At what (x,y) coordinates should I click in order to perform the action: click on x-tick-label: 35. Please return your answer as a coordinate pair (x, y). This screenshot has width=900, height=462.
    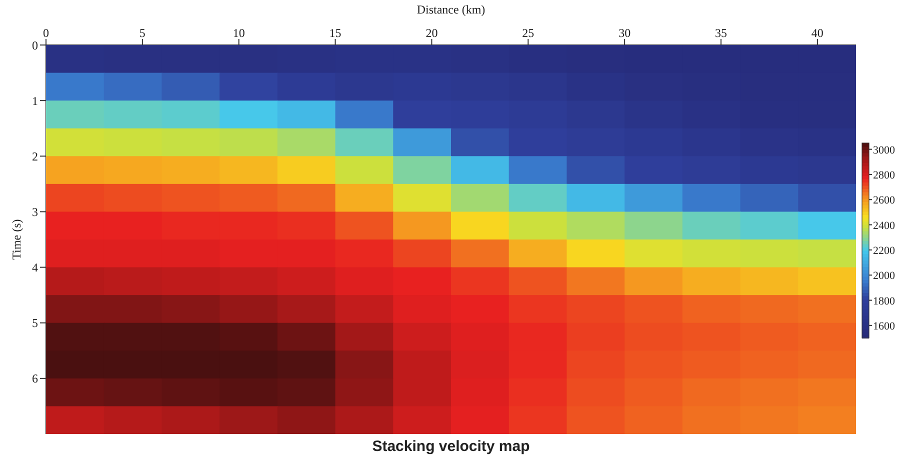
    Looking at the image, I should click on (721, 33).